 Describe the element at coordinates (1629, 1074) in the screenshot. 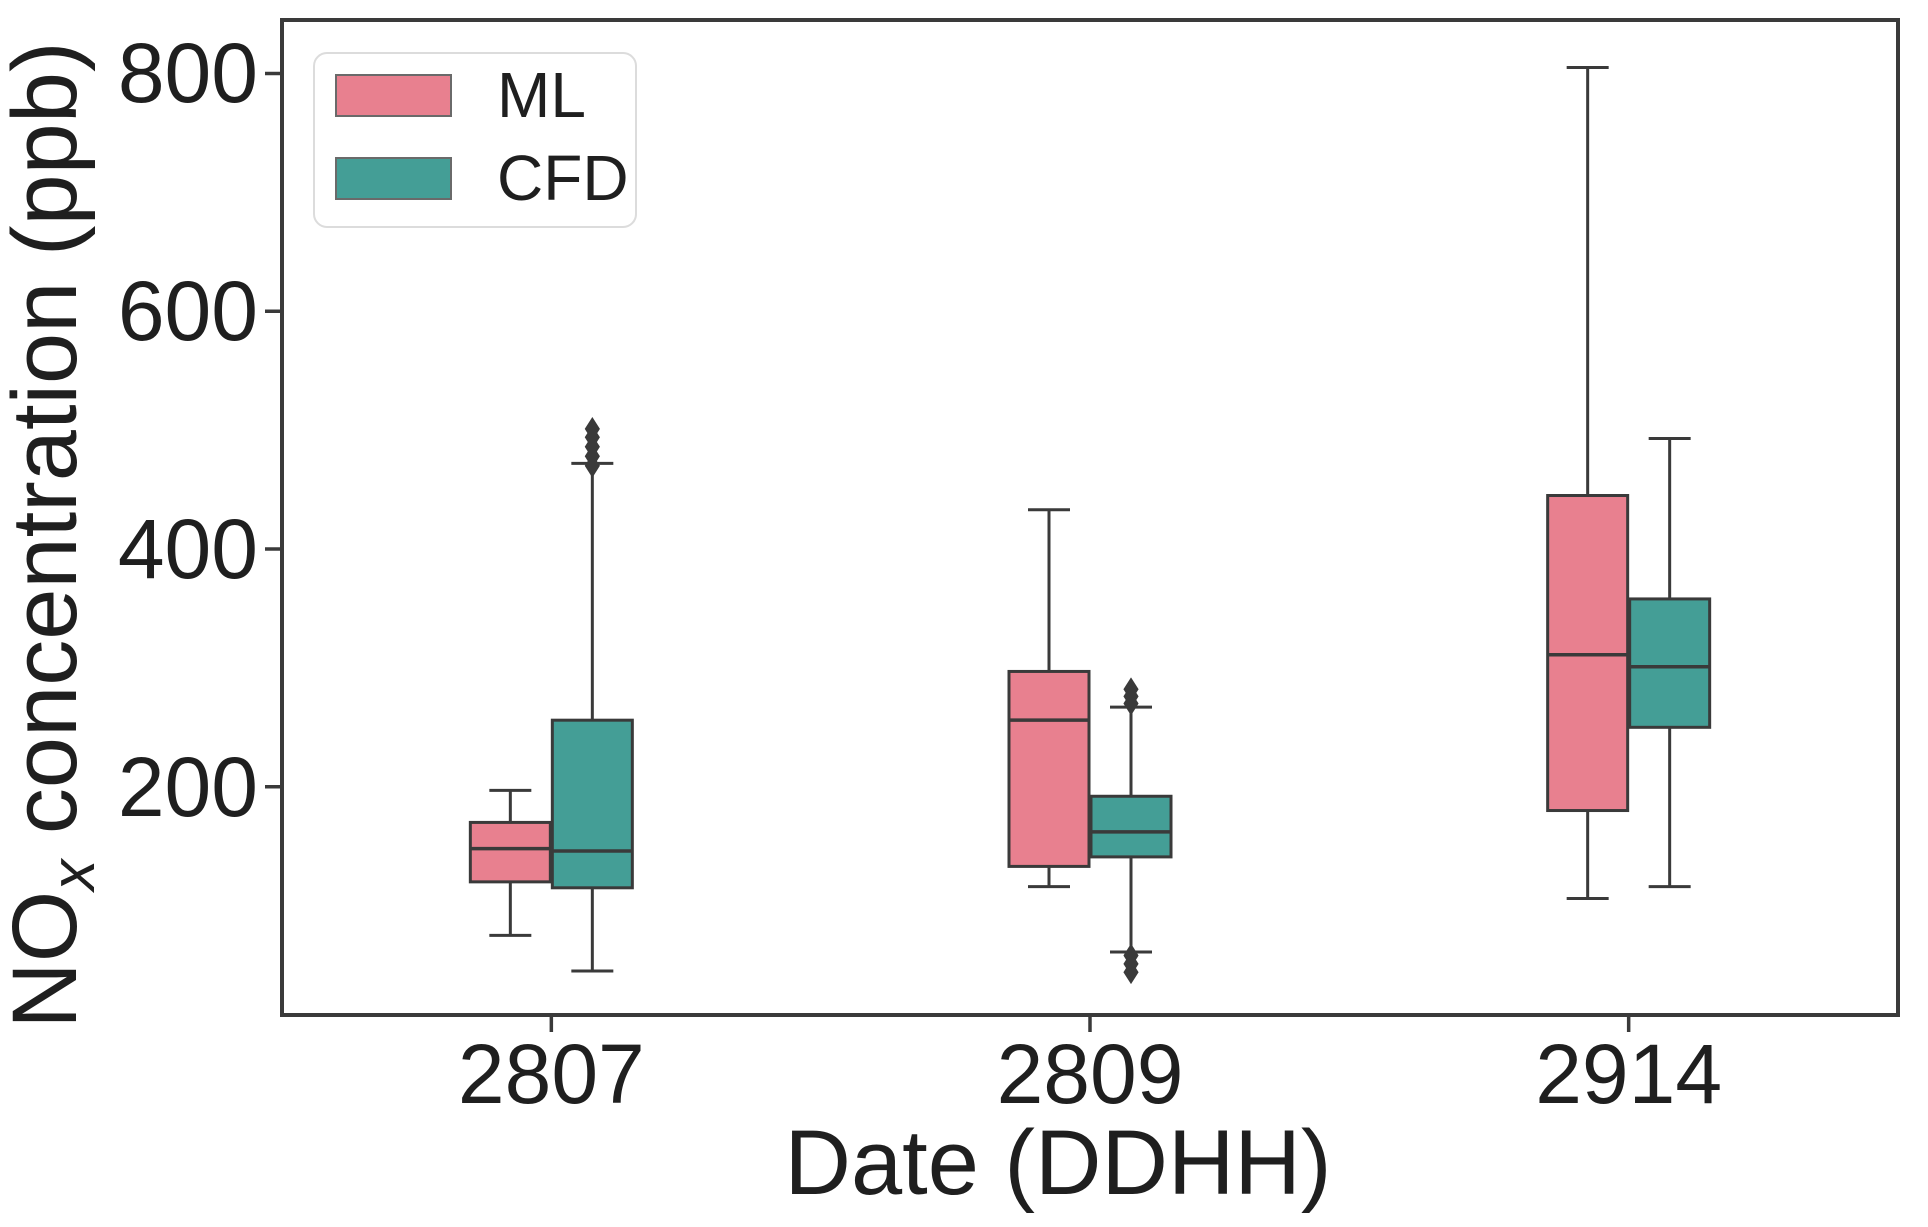

I see `x-tick-label-2914: 2914` at that location.